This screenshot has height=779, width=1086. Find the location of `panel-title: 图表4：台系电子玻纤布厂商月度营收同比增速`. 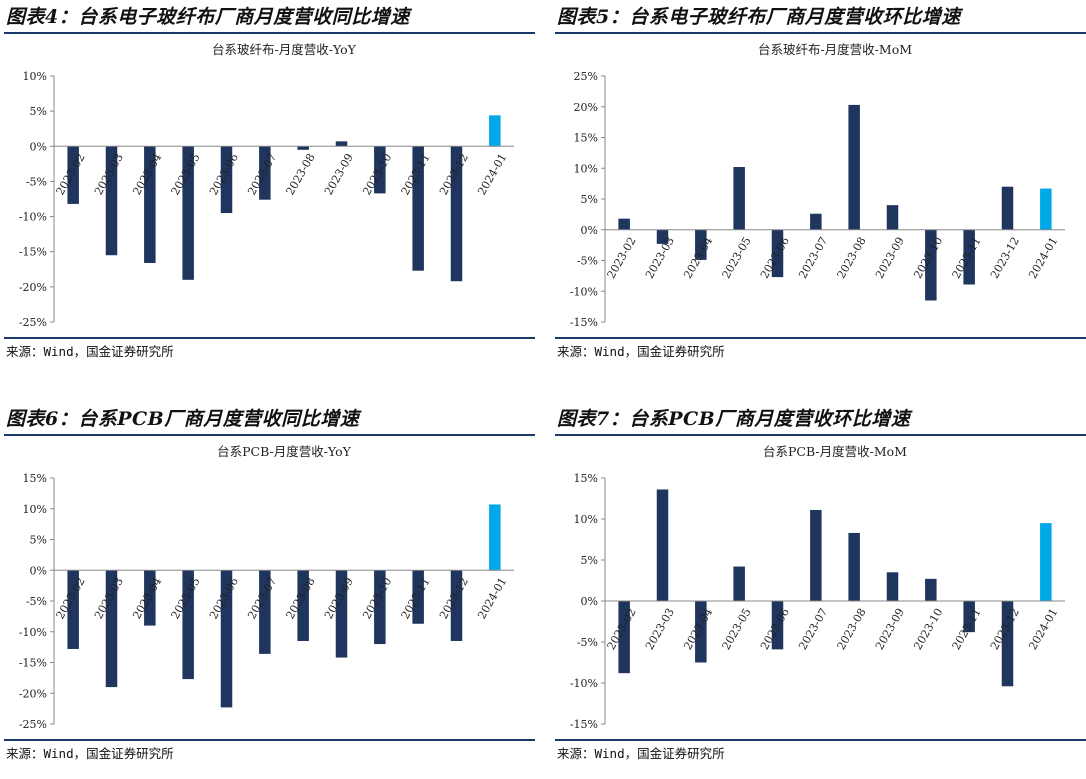

panel-title: 图表4：台系电子玻纤布厂商月度营收同比增速 is located at coordinates (208, 17).